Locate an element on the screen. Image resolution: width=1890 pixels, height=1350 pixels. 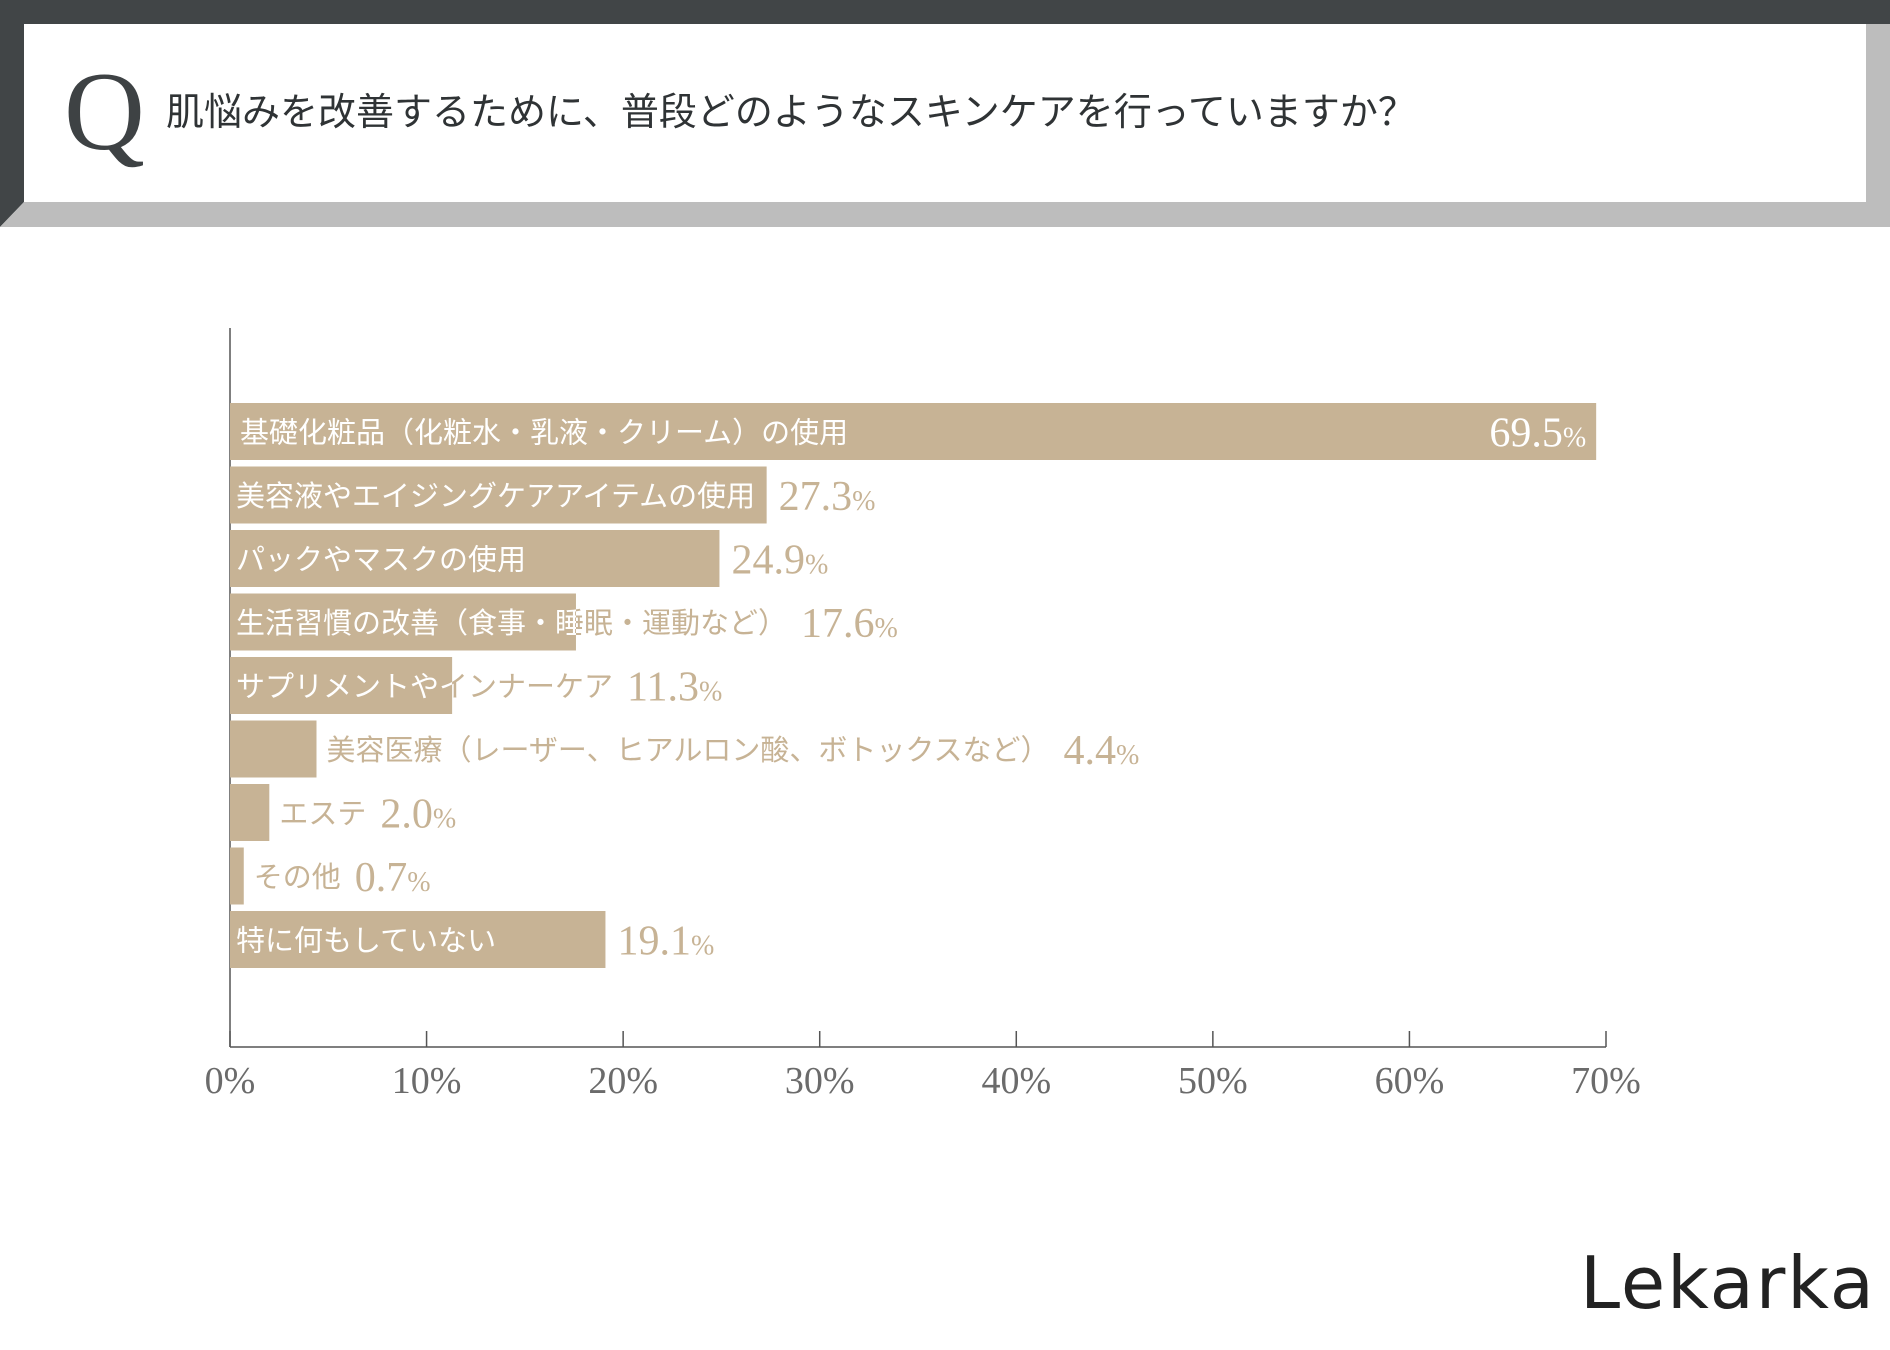
value-label: 17.6% is located at coordinates (849, 624).